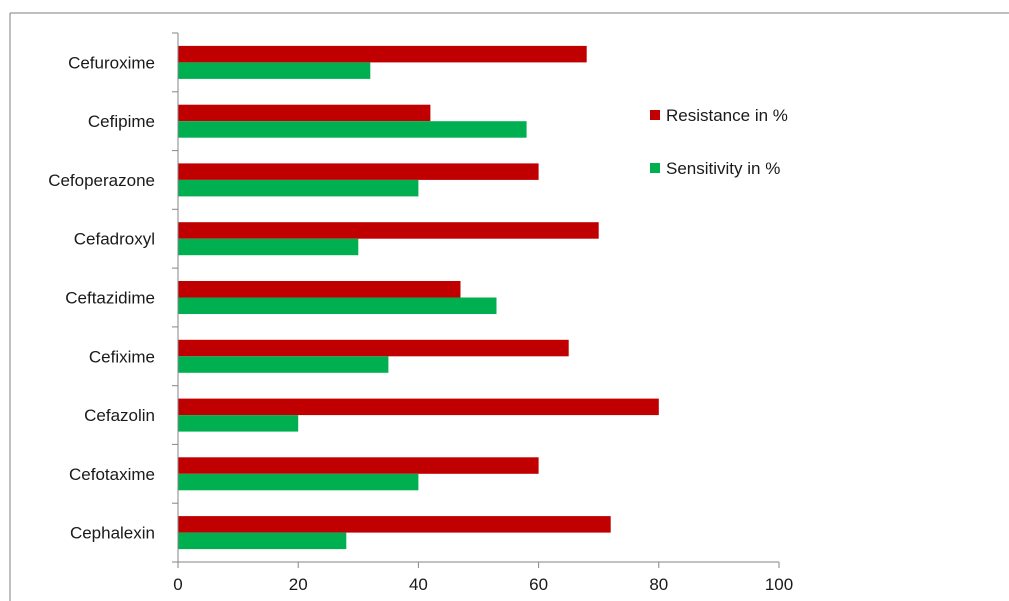 This screenshot has width=1009, height=601. I want to click on bar-resistance-cefixime, so click(373, 348).